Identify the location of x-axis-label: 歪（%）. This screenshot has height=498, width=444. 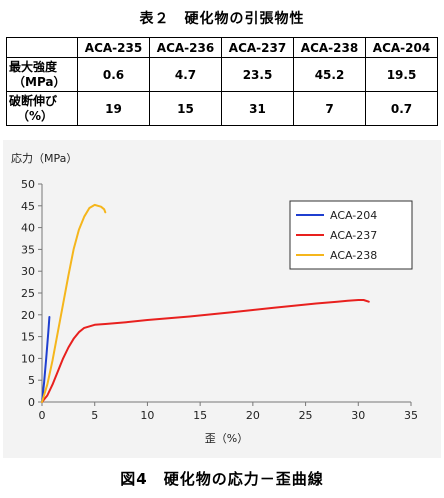
(226, 438).